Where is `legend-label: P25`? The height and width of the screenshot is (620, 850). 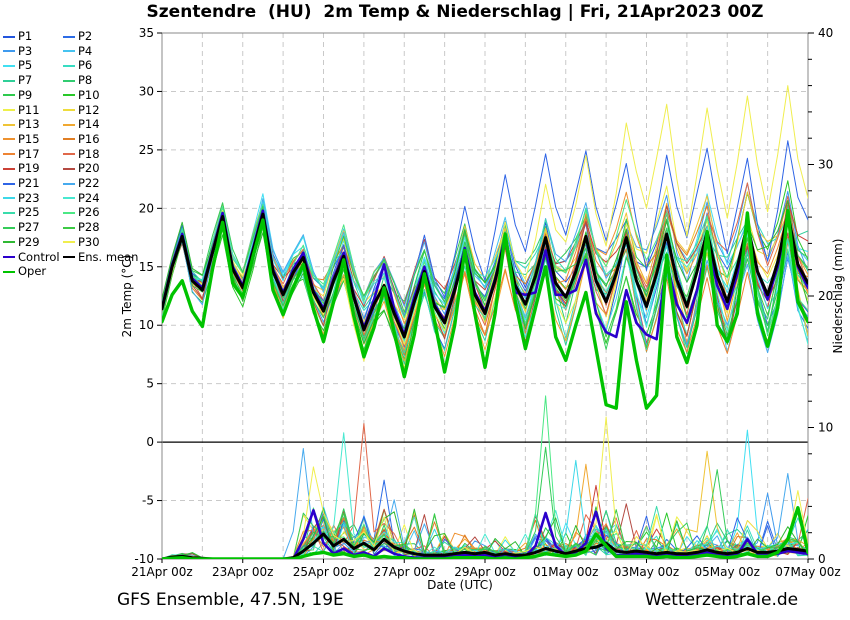
legend-label: P25 is located at coordinates (29, 212).